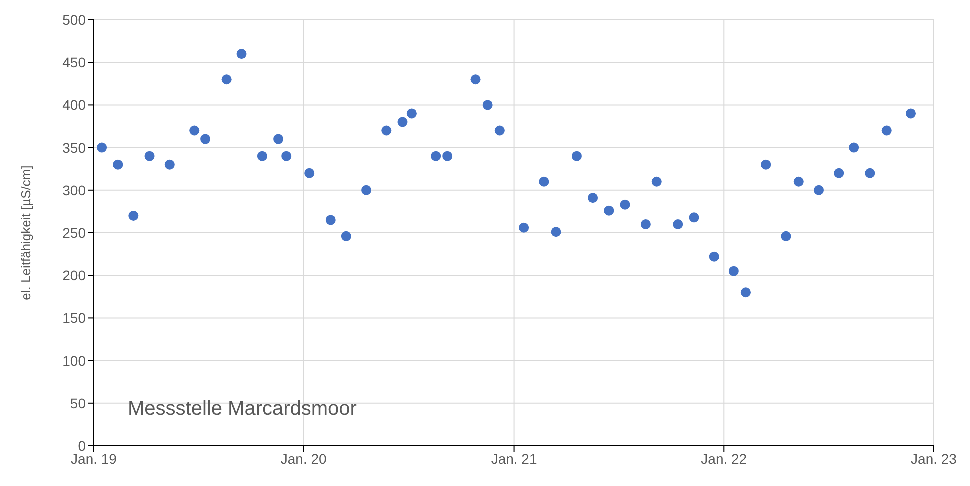  What do you see at coordinates (74, 276) in the screenshot?
I see `y-tick-label: 200` at bounding box center [74, 276].